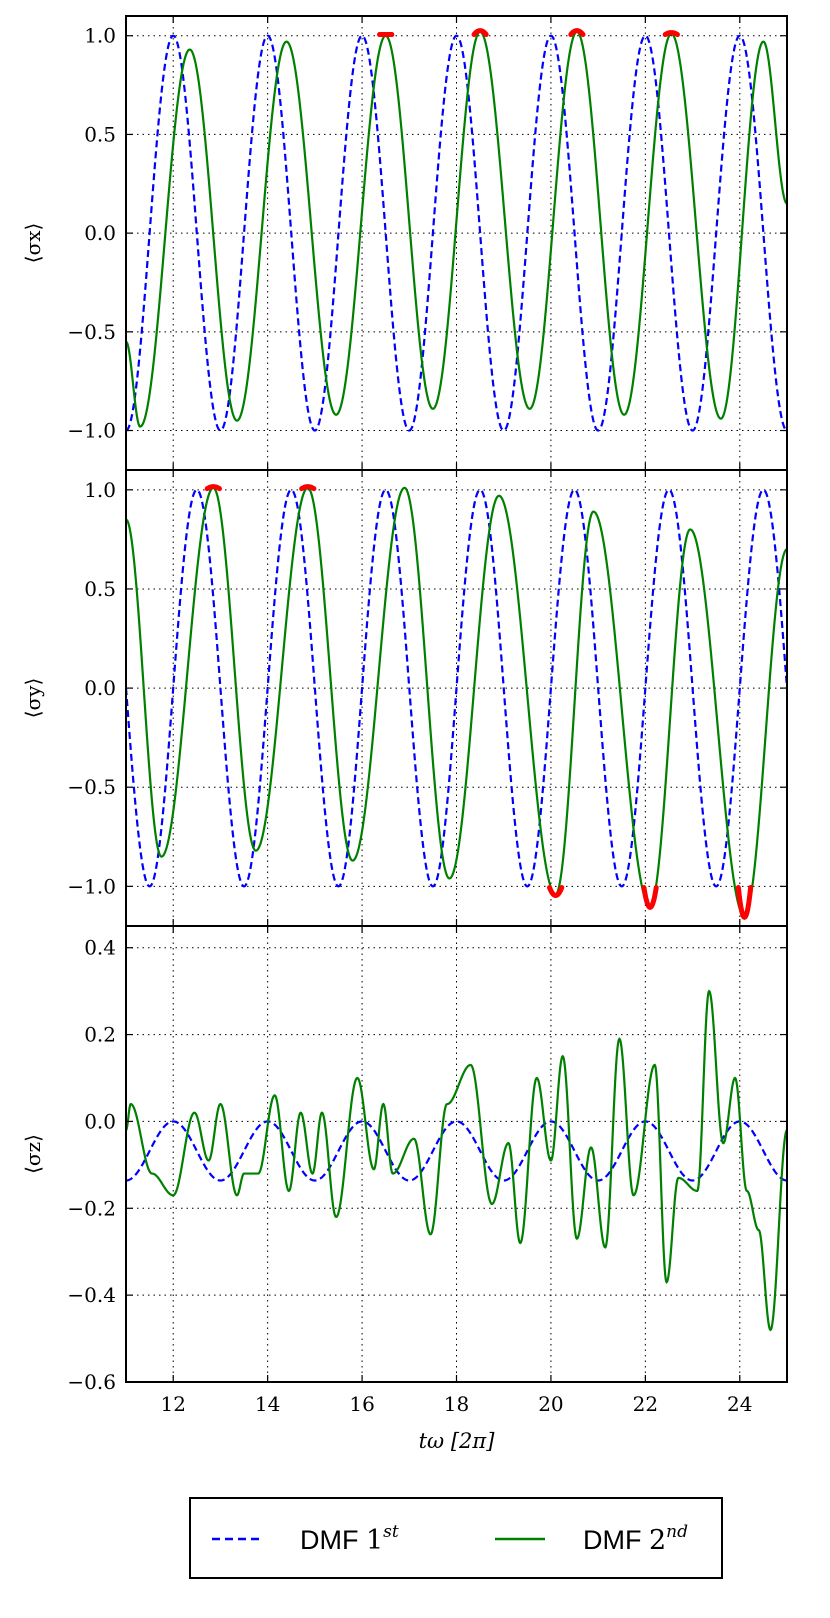  What do you see at coordinates (361, 1404) in the screenshot?
I see `xtick-label: 16` at bounding box center [361, 1404].